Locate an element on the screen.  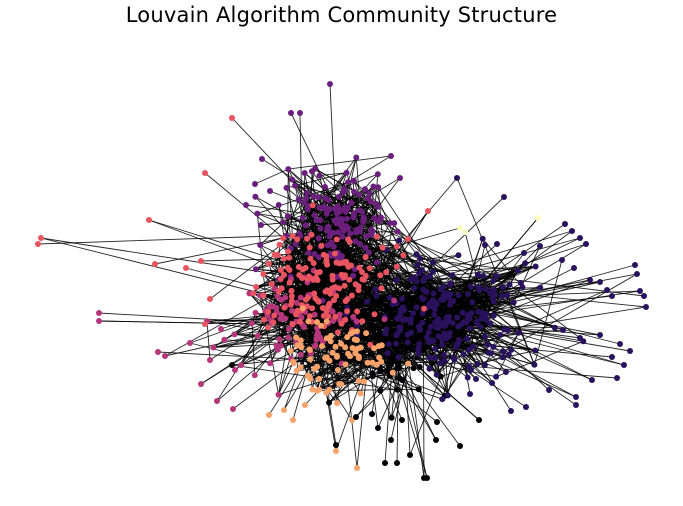
chart-title: Louvain Algorithm Community Structure is located at coordinates (341, 15).